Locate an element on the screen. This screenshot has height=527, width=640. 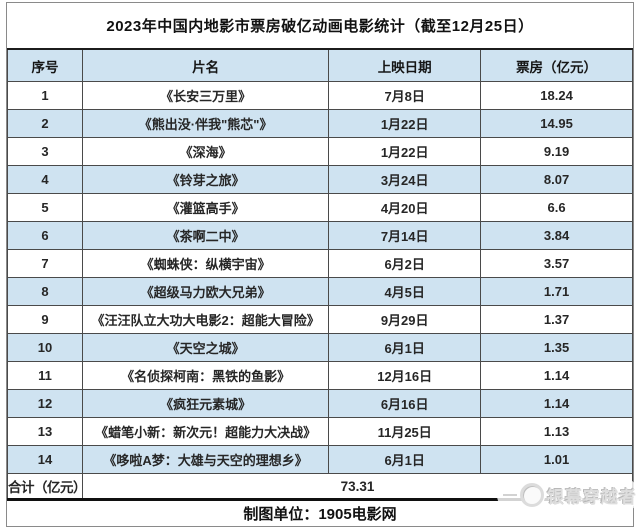
cell-date: 9月29日 is located at coordinates (405, 319).